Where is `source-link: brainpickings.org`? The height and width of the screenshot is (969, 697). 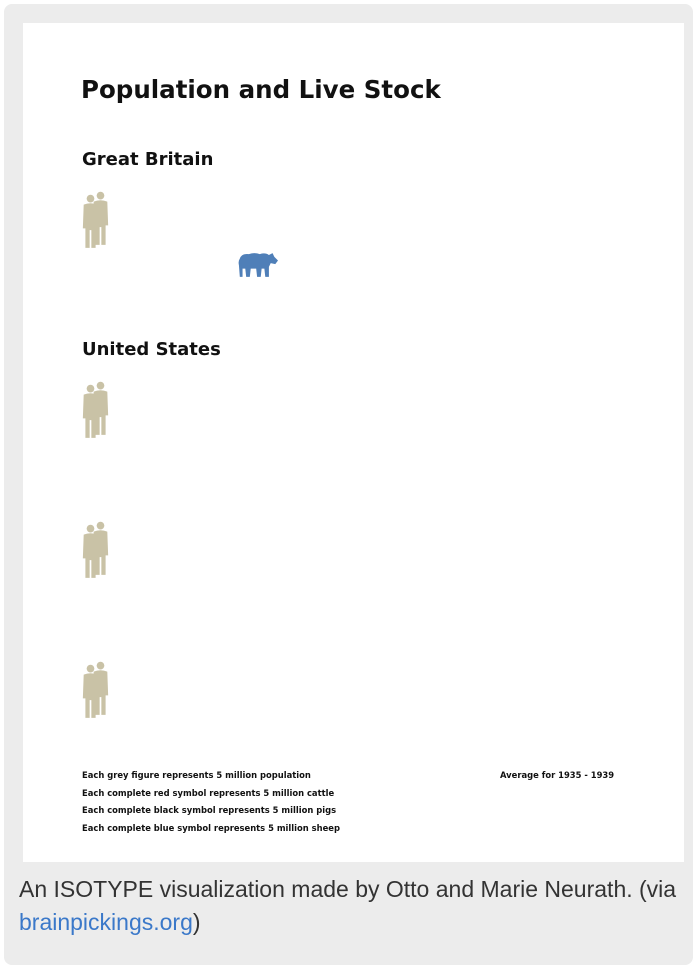
source-link: brainpickings.org is located at coordinates (106, 922).